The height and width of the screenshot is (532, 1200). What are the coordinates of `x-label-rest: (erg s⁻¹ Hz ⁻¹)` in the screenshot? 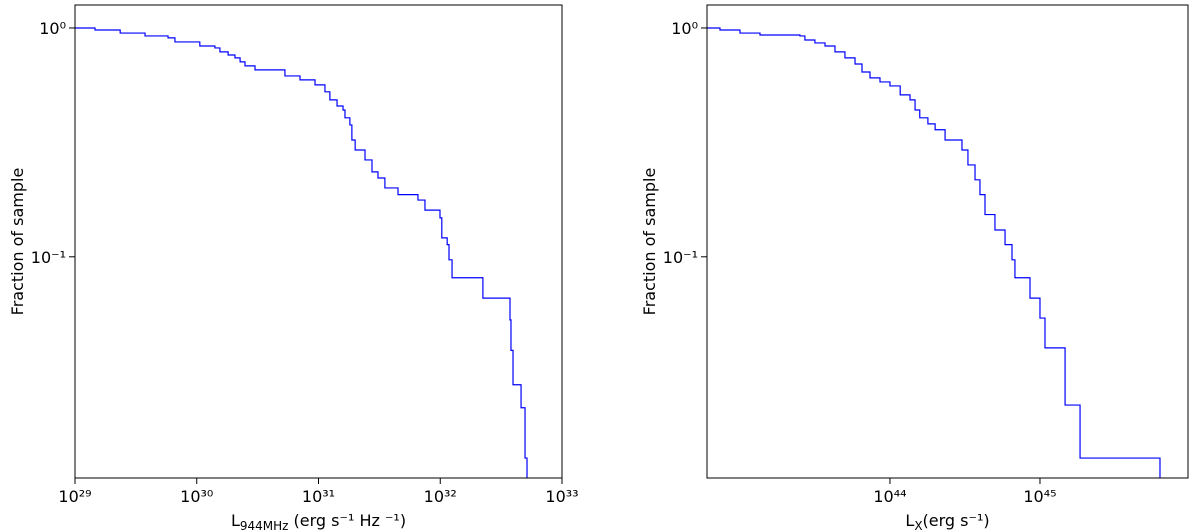 It's located at (347, 520).